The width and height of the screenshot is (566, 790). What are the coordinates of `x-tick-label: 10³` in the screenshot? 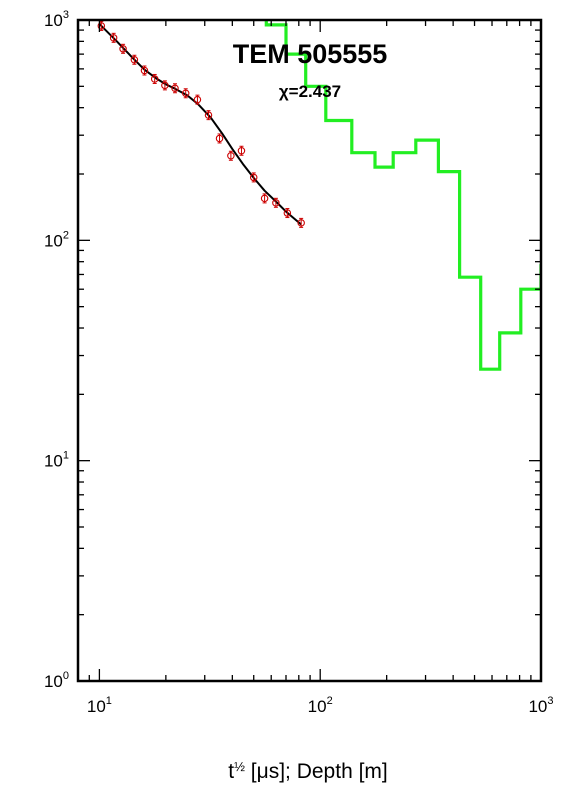 It's located at (540, 705).